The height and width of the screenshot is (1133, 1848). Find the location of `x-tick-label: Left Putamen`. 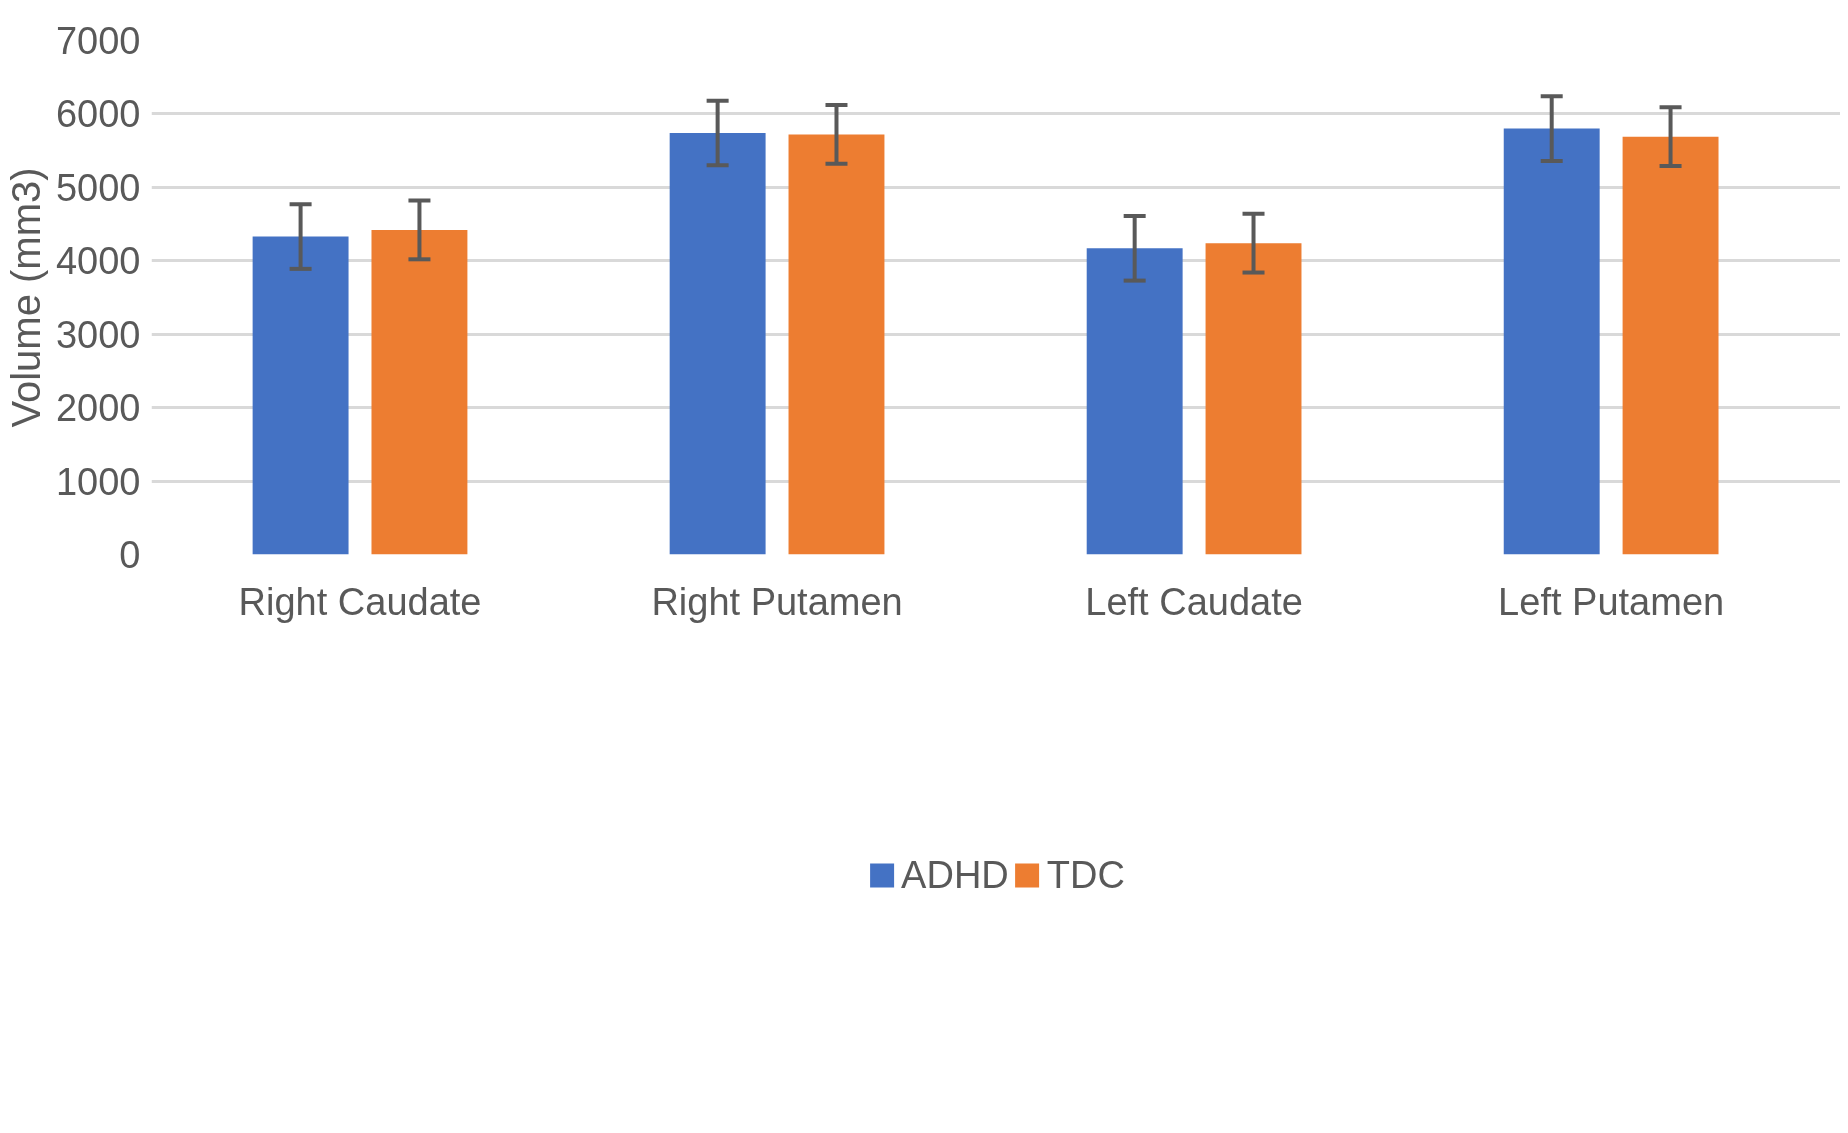

x-tick-label: Left Putamen is located at coordinates (1611, 601).